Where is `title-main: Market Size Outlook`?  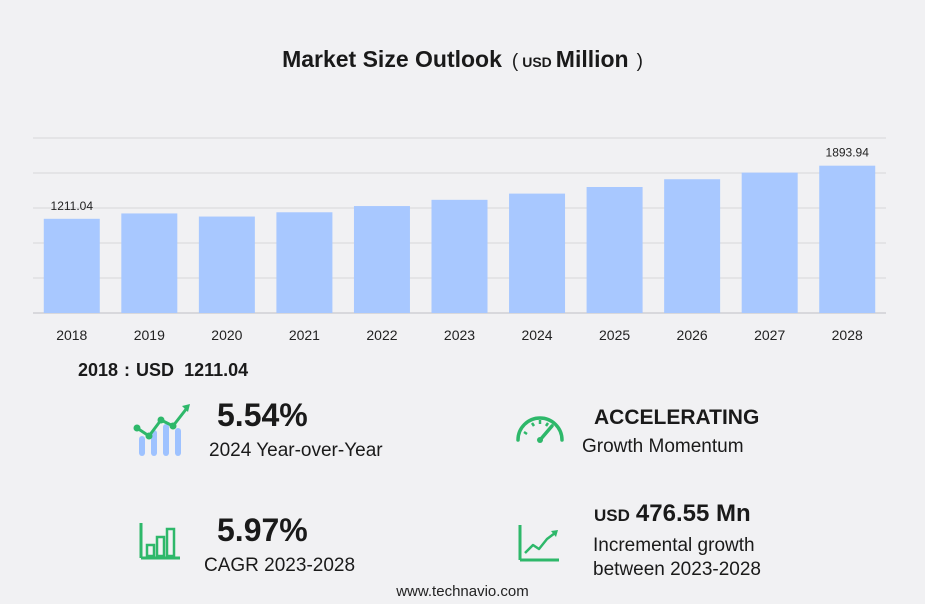 title-main: Market Size Outlook is located at coordinates (392, 59).